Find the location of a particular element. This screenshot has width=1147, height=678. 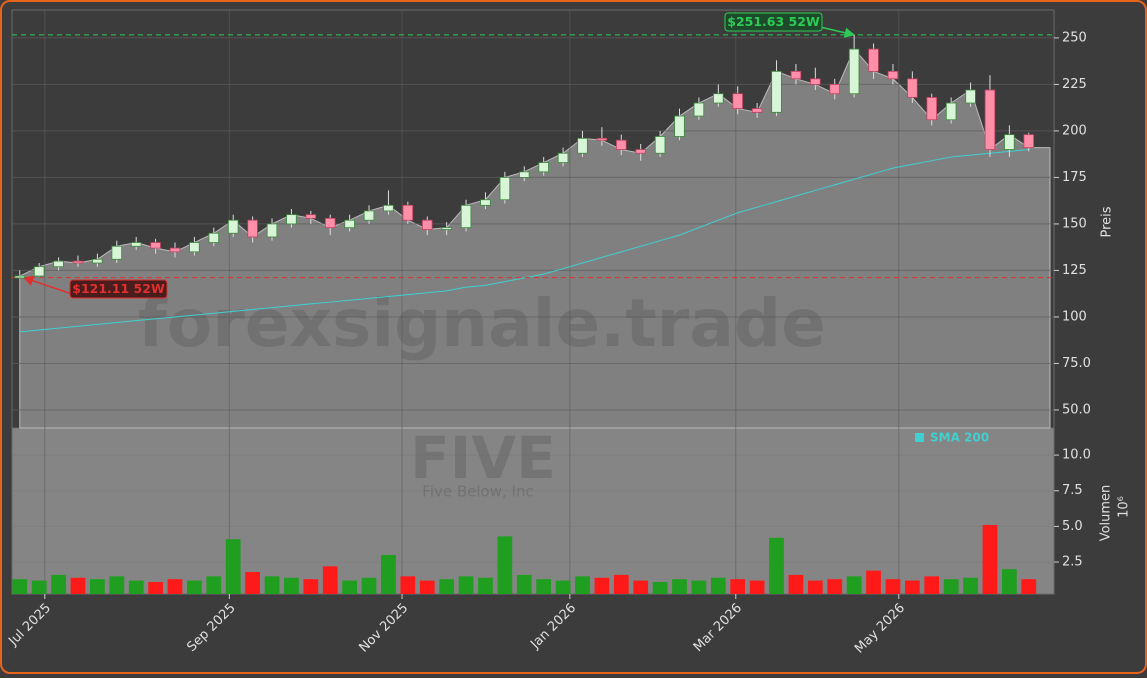

symbol-watermark: FIVE is located at coordinates (483, 458).